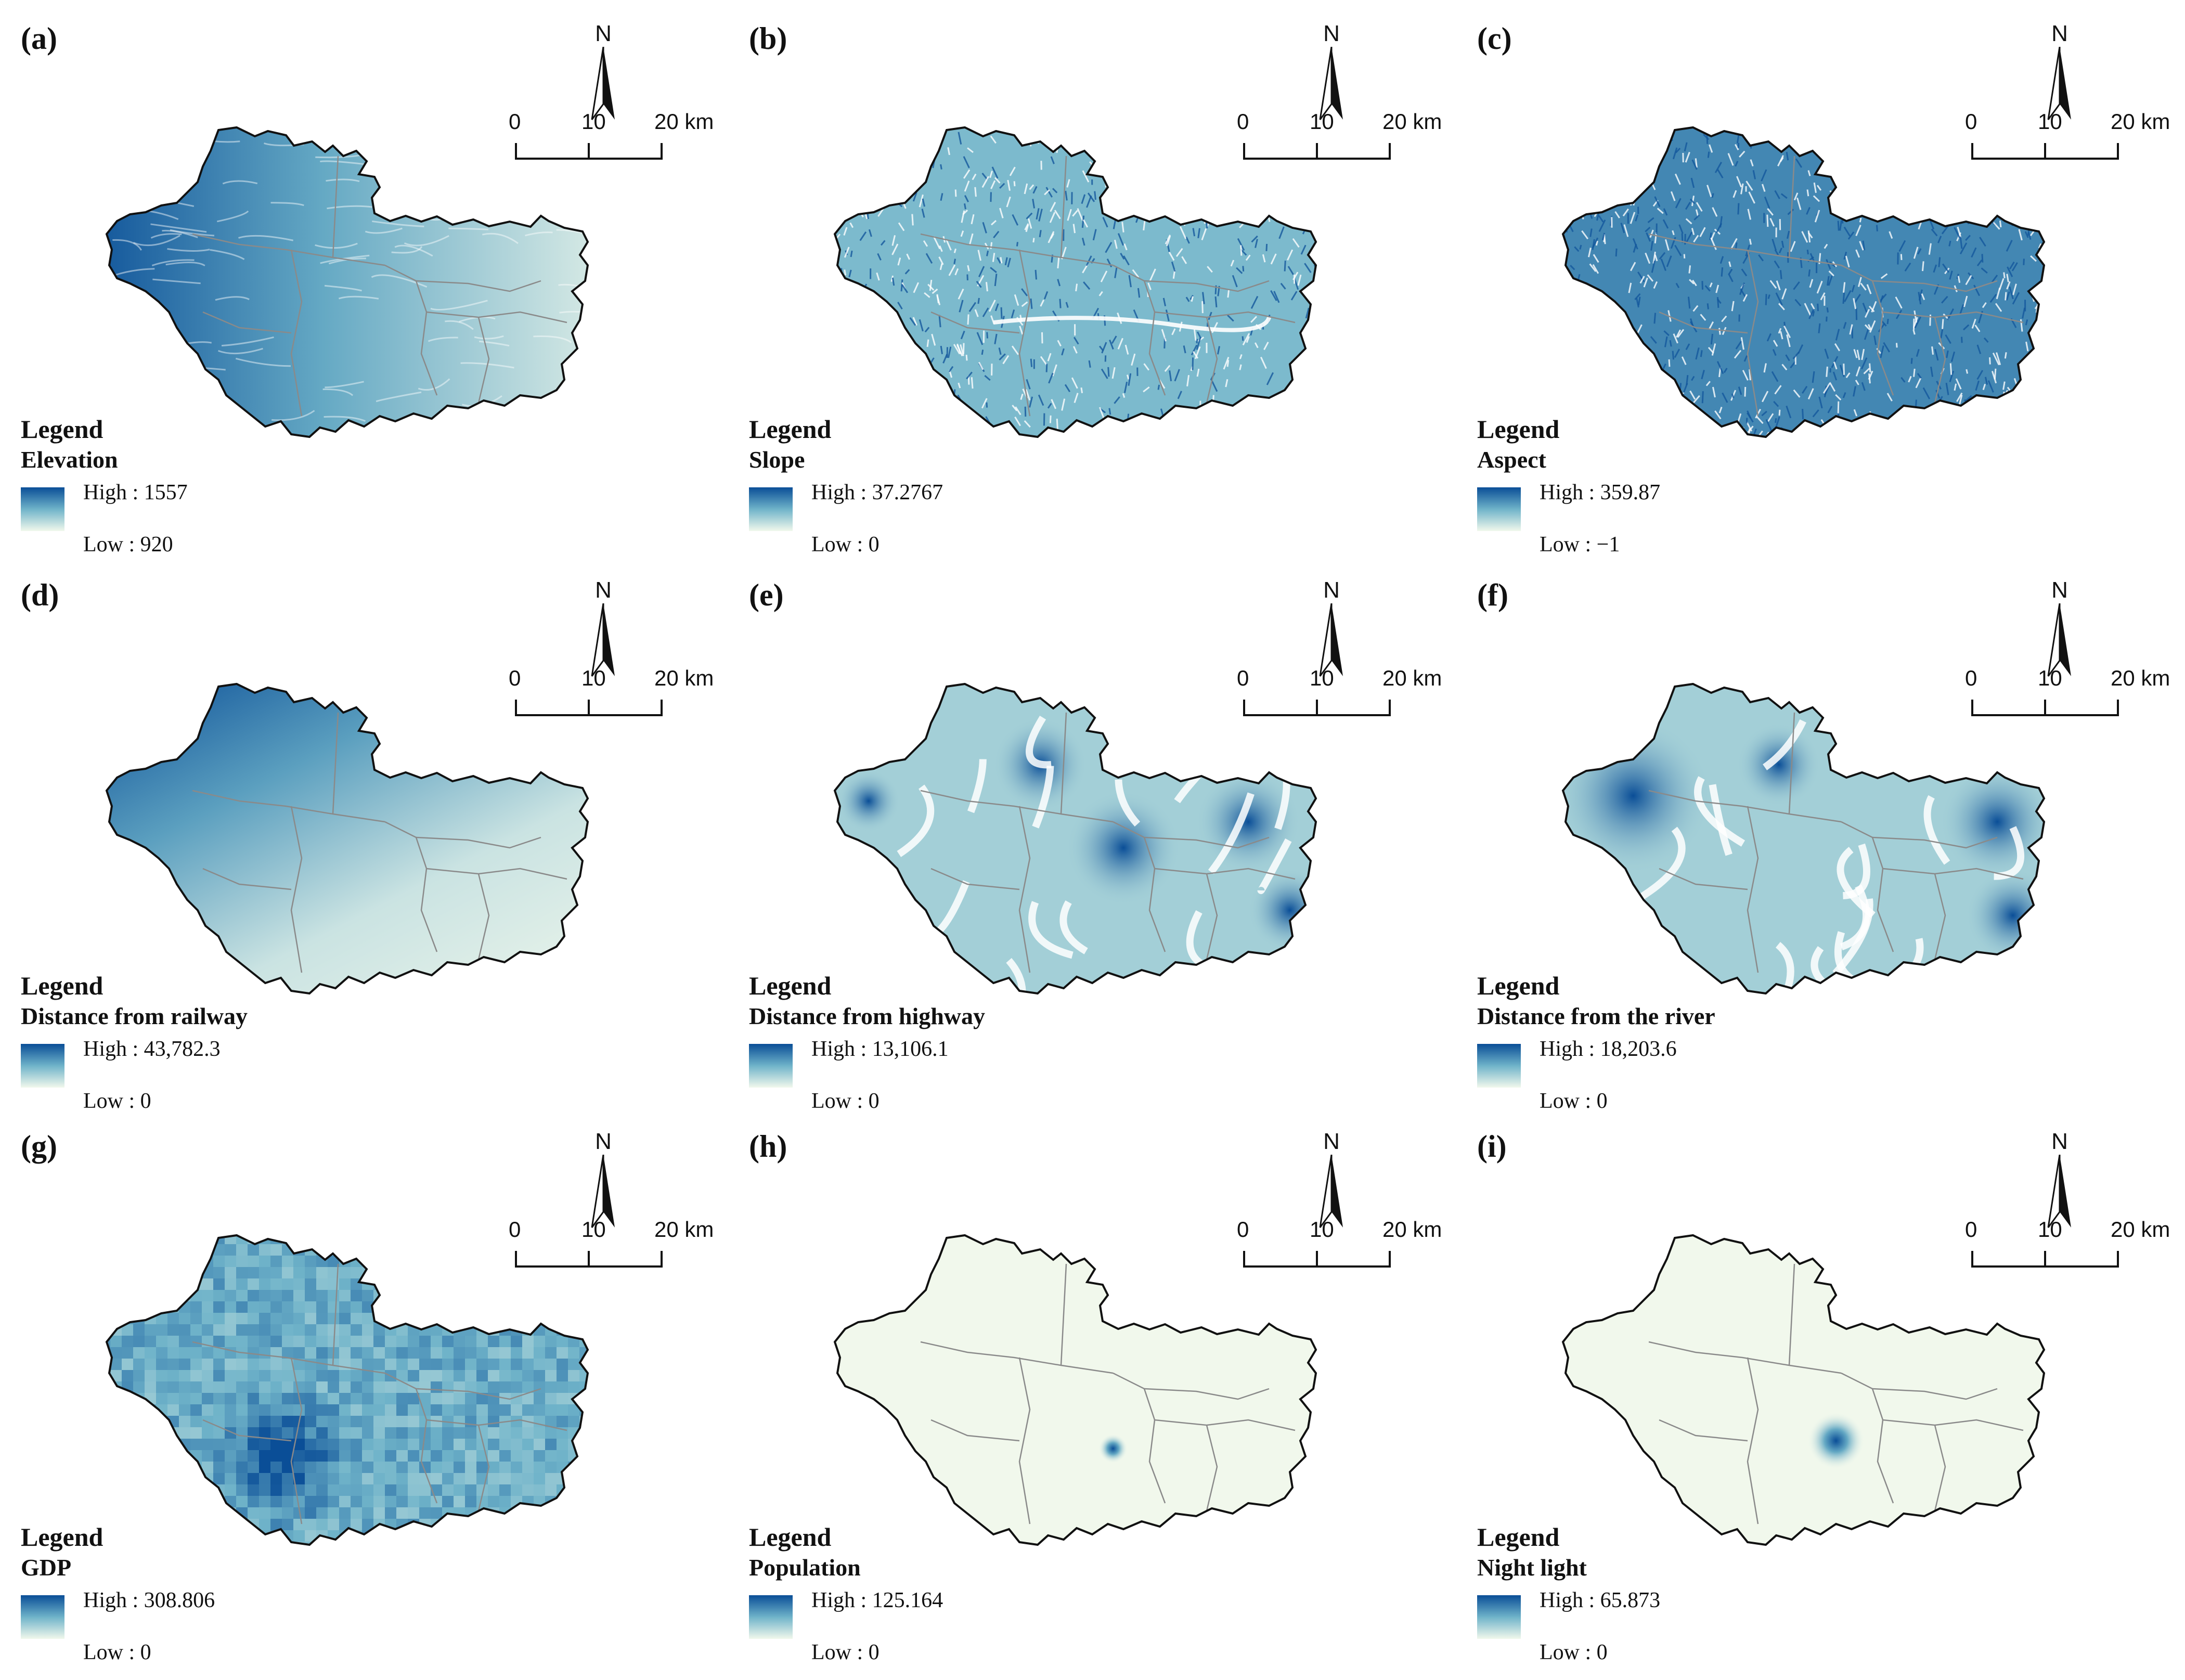 This screenshot has height=1680, width=2185. Describe the element at coordinates (1600, 493) in the screenshot. I see `legend-high-value: High : 359.87` at that location.